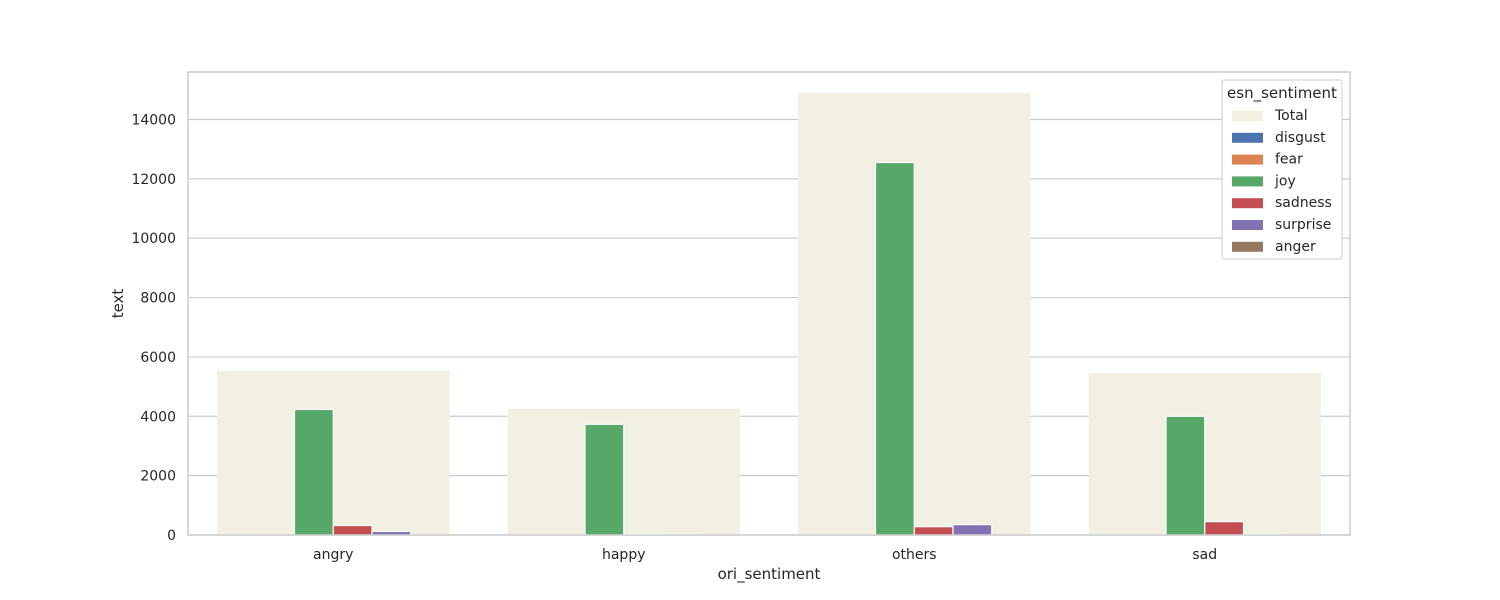 This screenshot has height=600, width=1500. Describe the element at coordinates (1289, 160) in the screenshot. I see `legend-label: fear` at that location.